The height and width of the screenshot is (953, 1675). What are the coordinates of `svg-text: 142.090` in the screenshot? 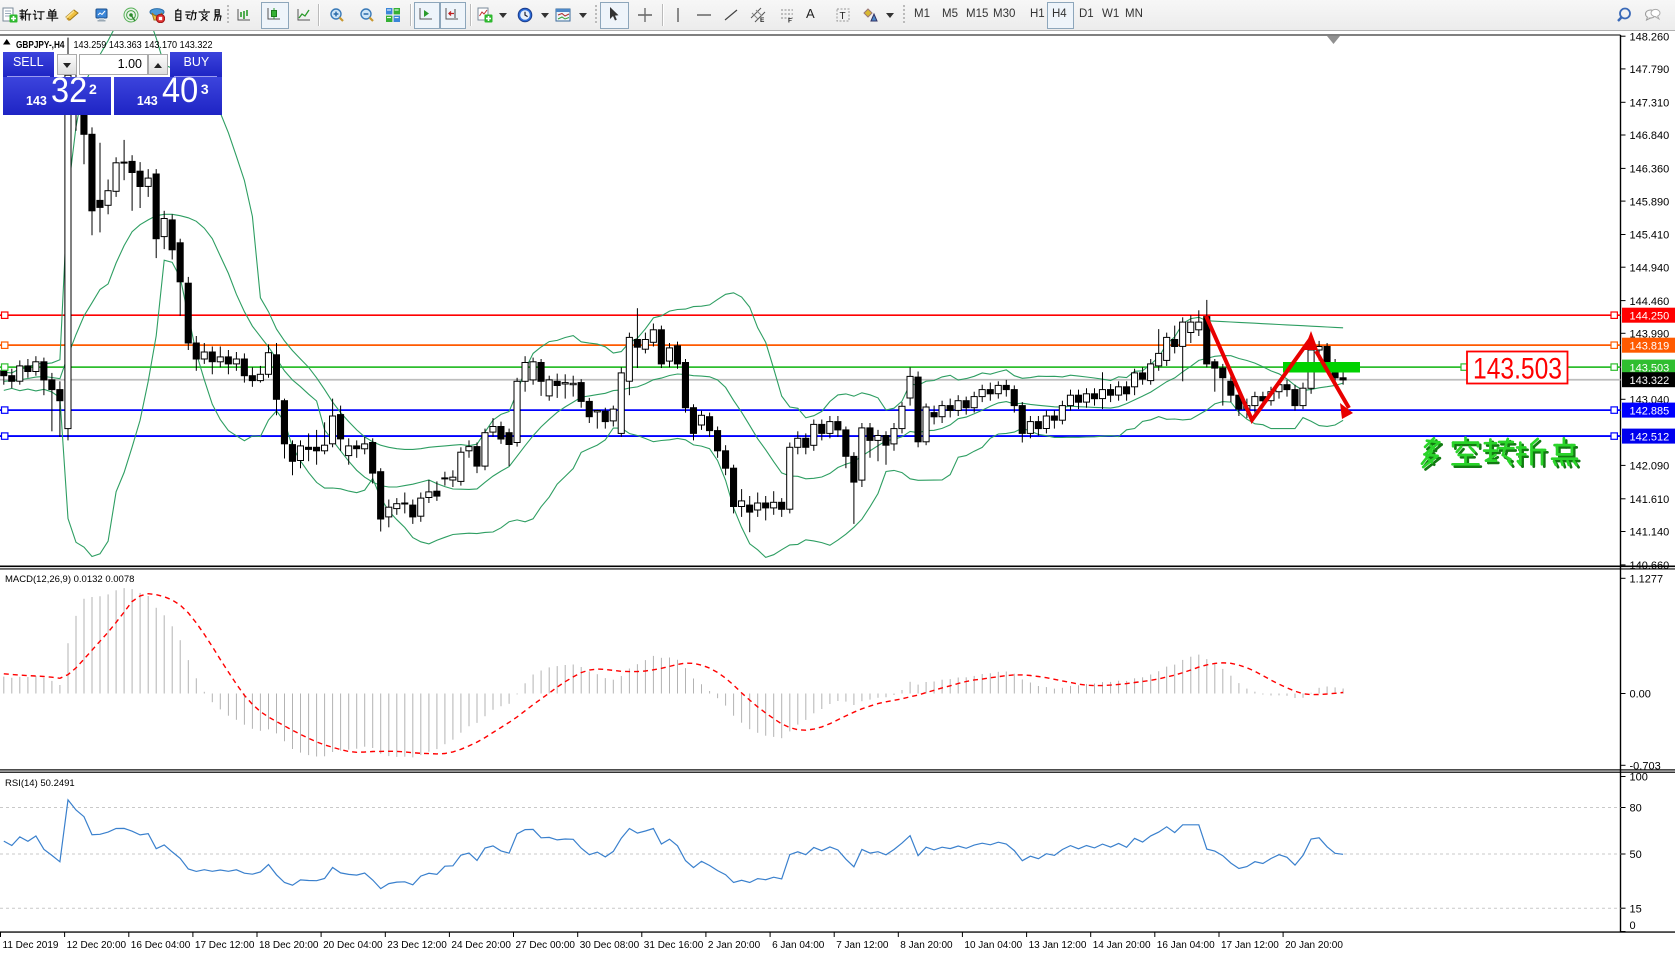 It's located at (1650, 467).